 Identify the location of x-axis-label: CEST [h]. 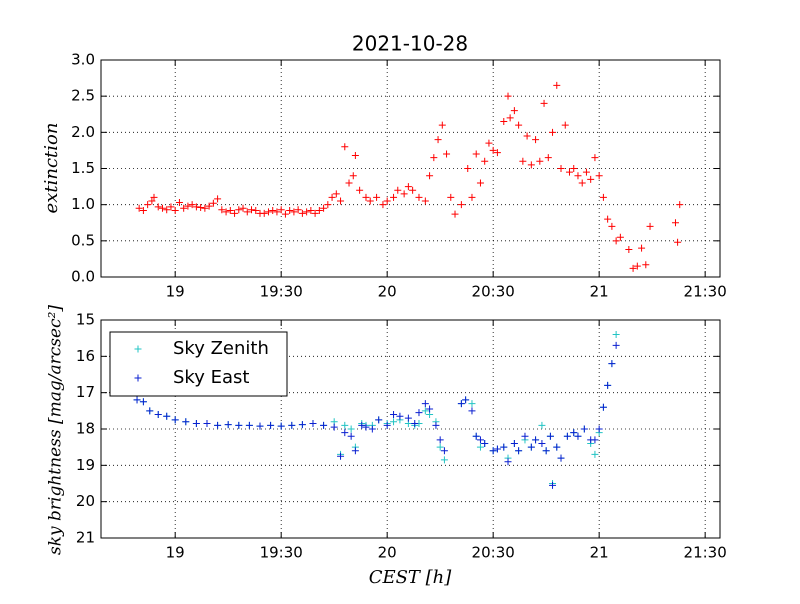
(411, 577).